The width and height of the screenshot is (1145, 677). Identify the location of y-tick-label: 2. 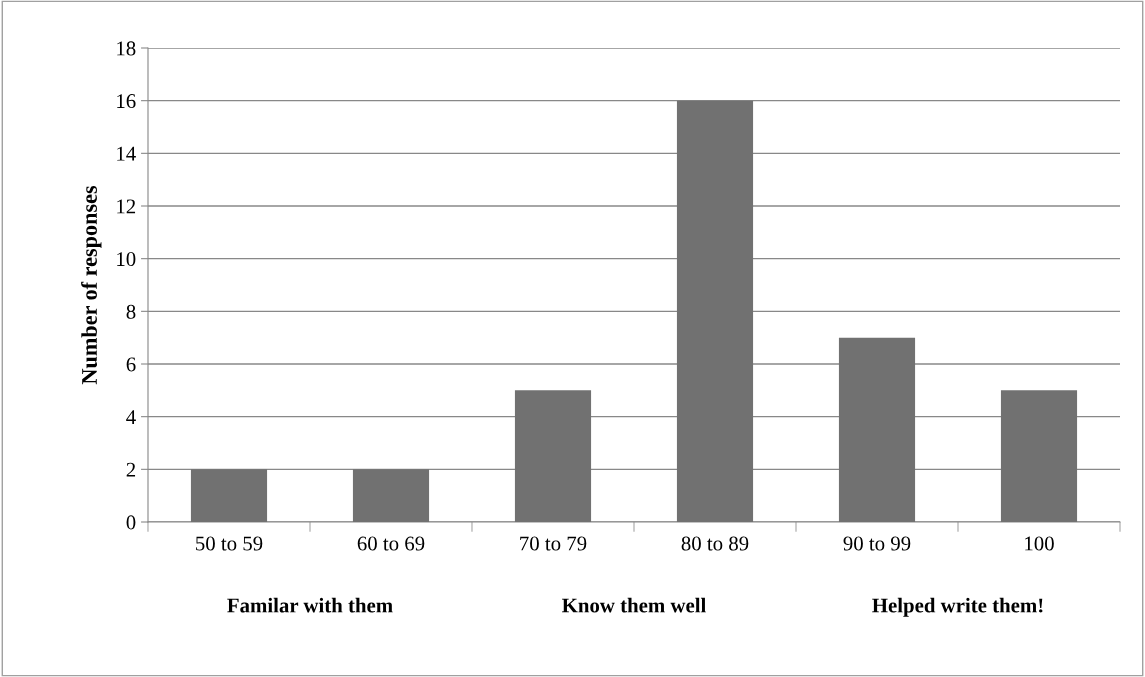
(131, 469).